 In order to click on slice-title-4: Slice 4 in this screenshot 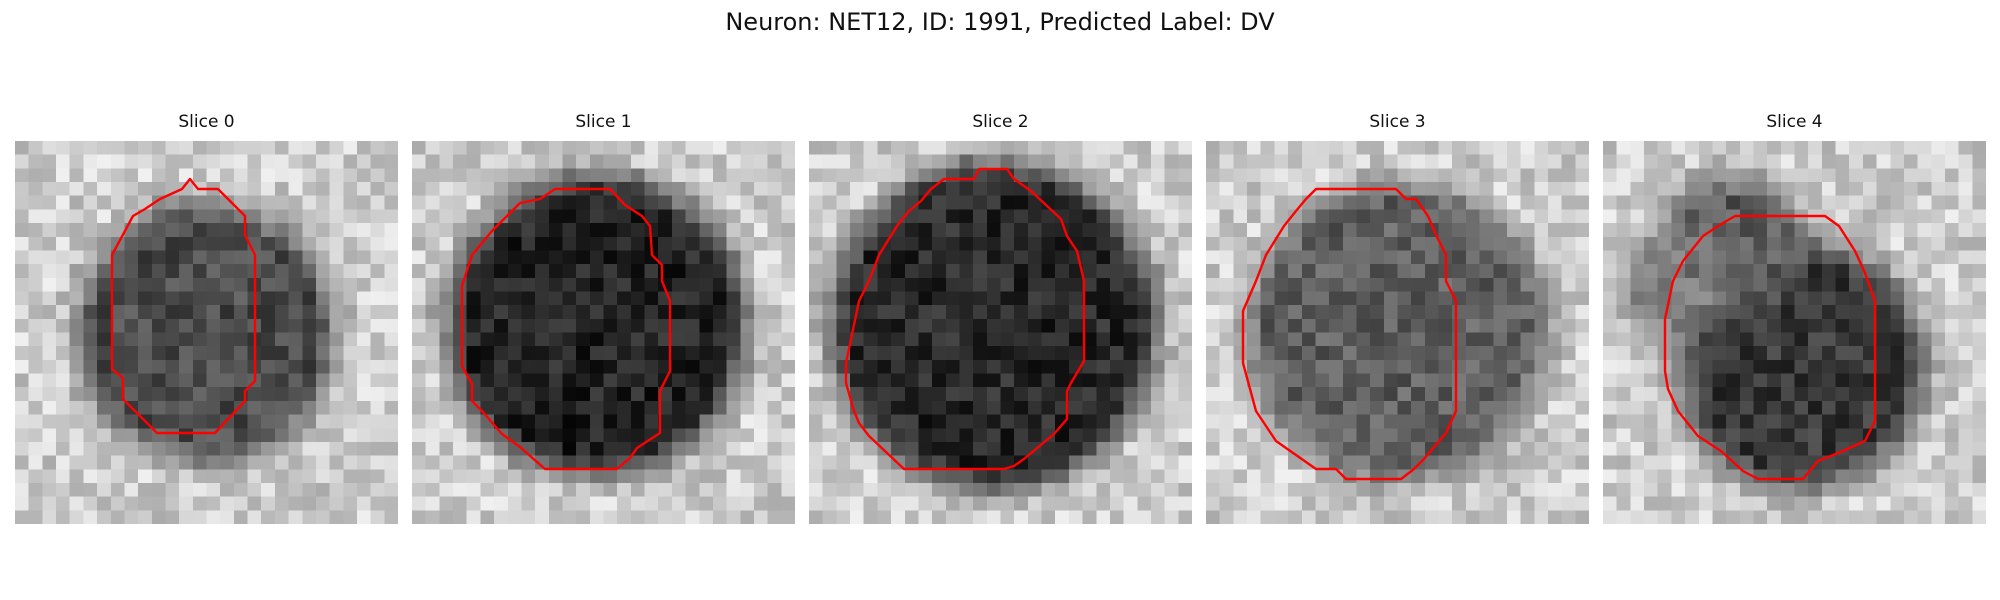, I will do `click(1794, 122)`.